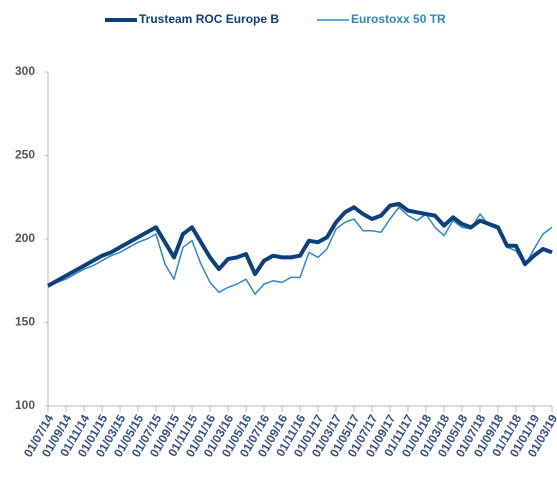  Describe the element at coordinates (25, 322) in the screenshot. I see `y-tick-label: 150` at that location.